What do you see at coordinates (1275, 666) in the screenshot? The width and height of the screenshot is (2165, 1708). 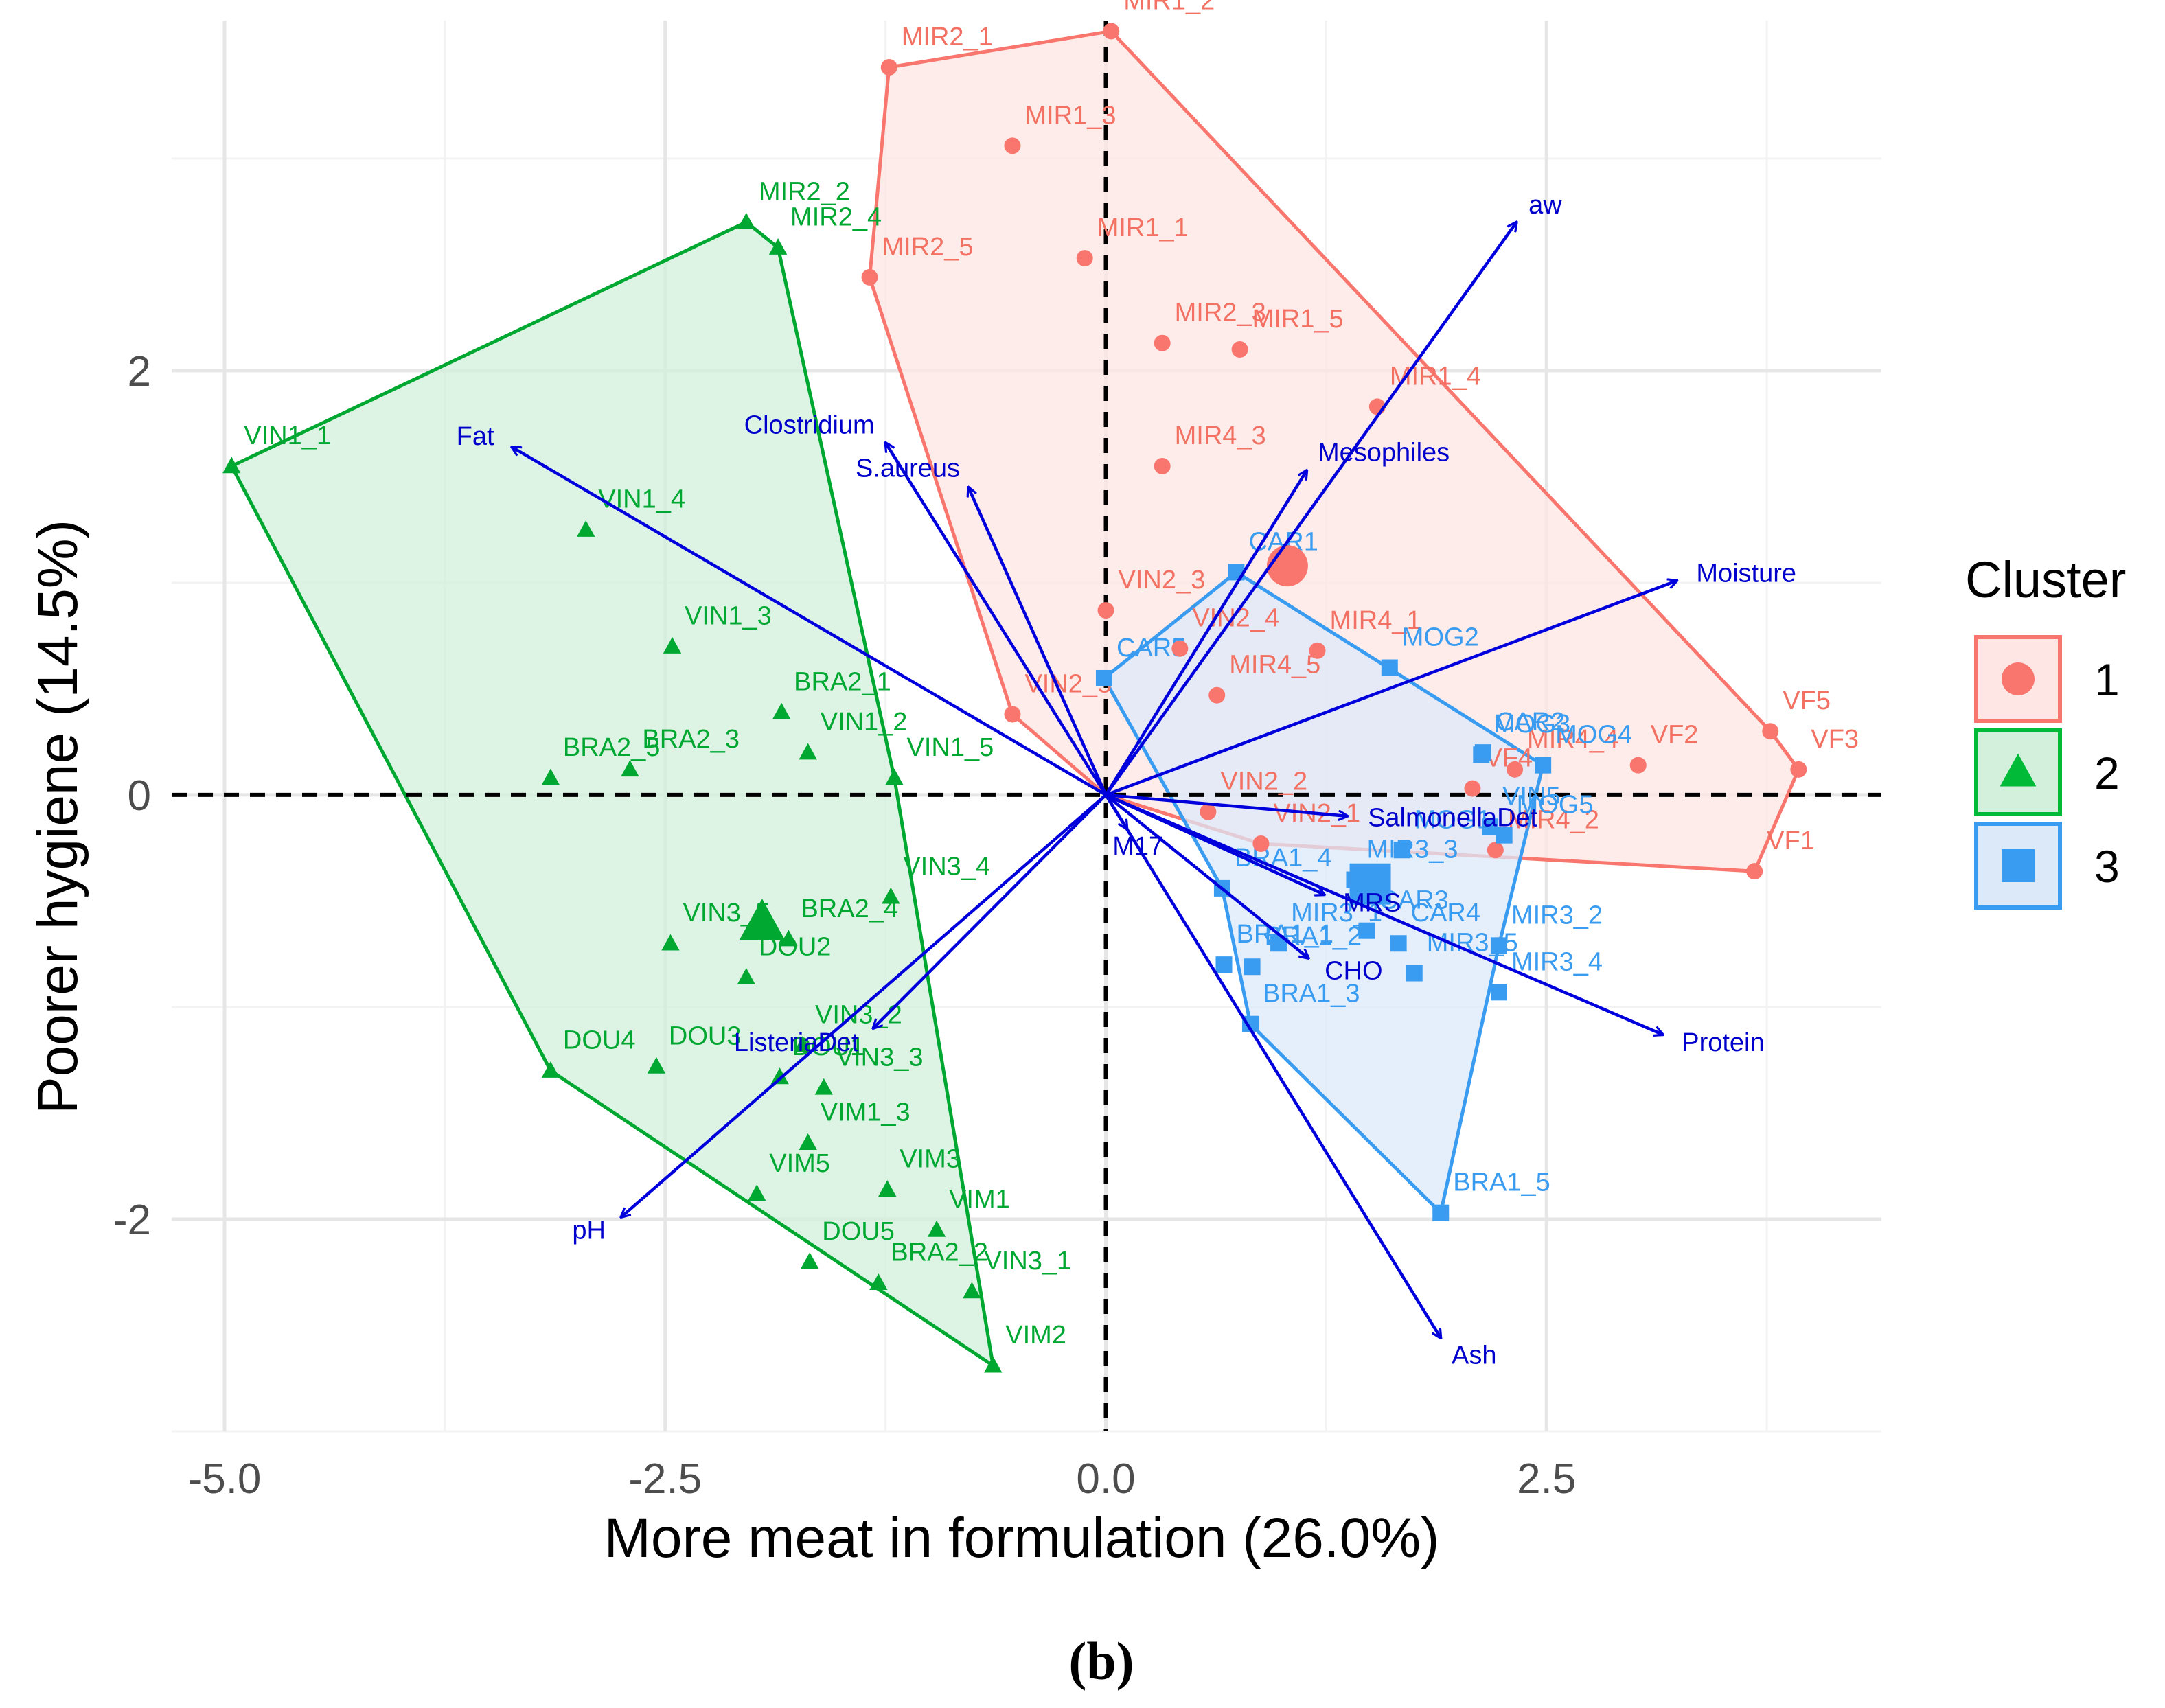 I see `point-label: MIR4_5` at bounding box center [1275, 666].